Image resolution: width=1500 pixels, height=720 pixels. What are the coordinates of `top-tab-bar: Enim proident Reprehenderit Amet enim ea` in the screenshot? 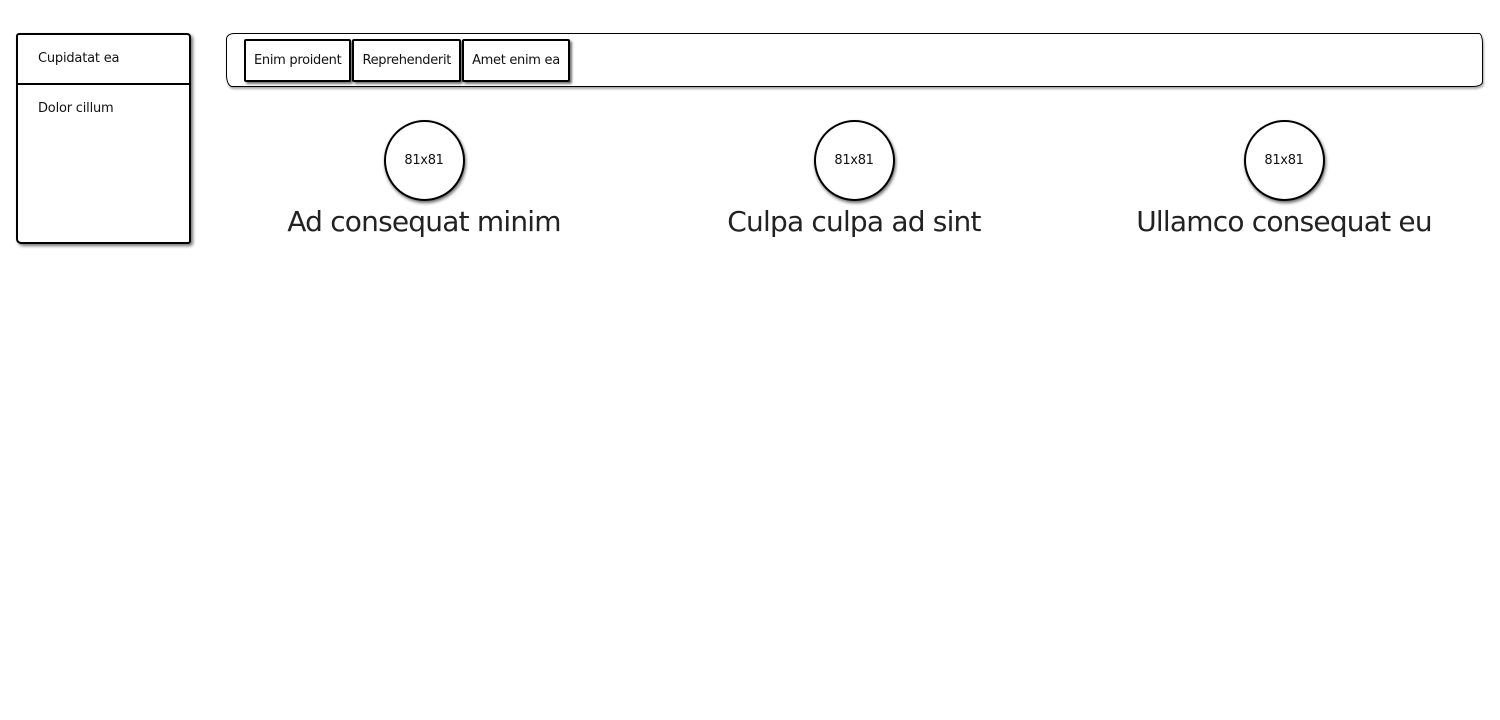 It's located at (854, 60).